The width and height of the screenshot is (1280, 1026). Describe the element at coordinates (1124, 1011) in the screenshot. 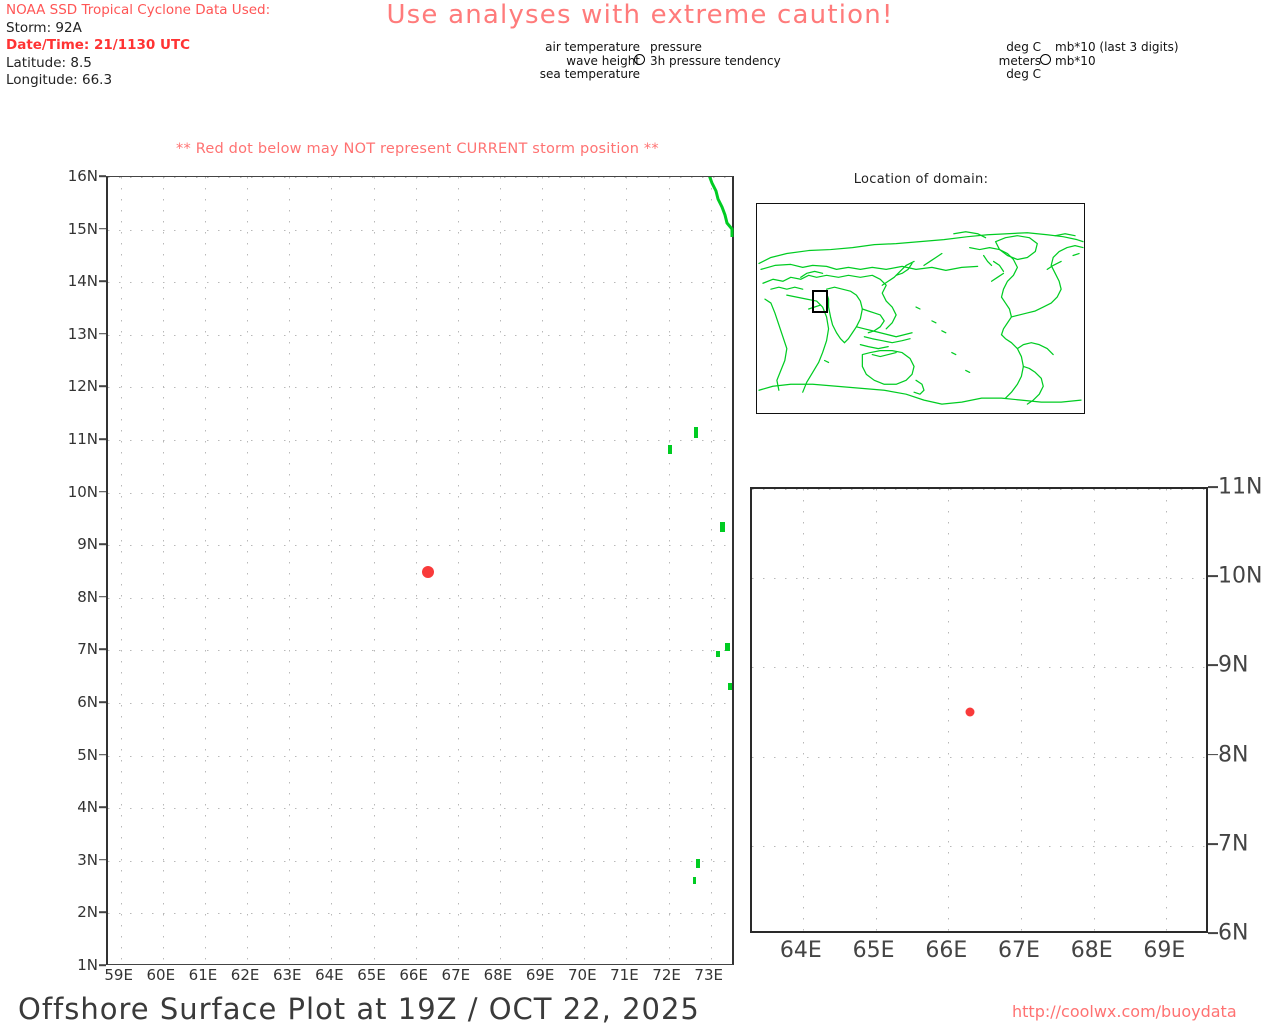

I see `source-url: http://coolwx.com/buoydata` at that location.